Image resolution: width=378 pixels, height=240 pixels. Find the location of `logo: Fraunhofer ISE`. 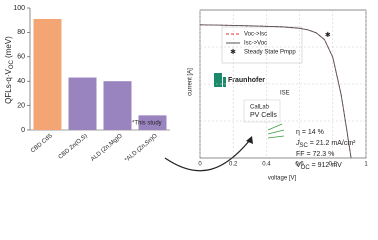

logo: Fraunhofer ISE is located at coordinates (252, 85).